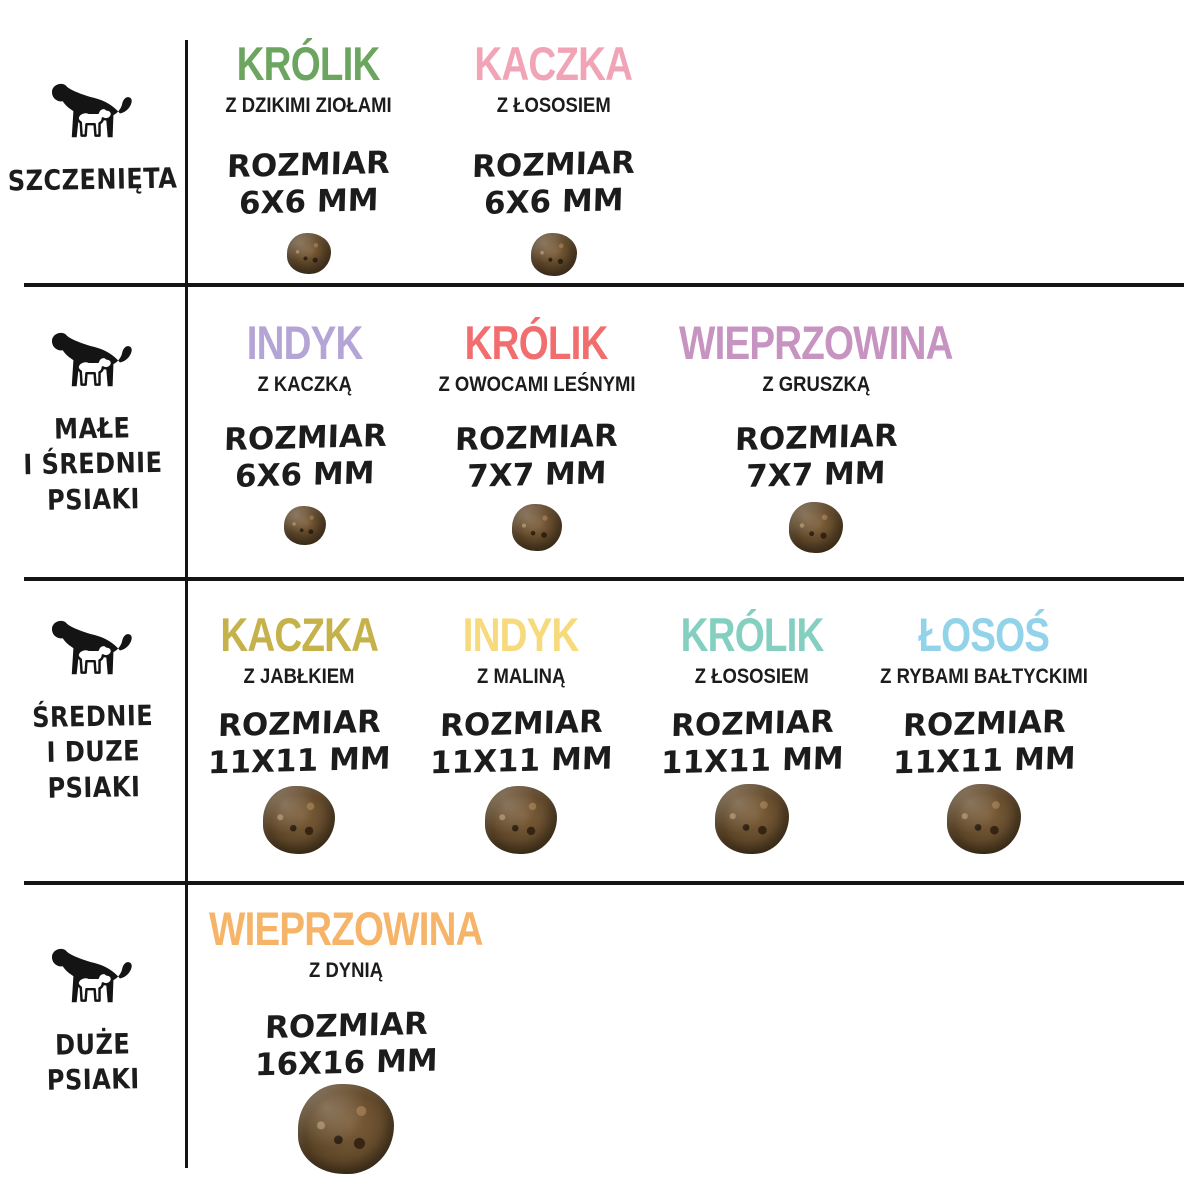 Image resolution: width=1200 pixels, height=1200 pixels. I want to click on group-label-cell: ŚREDNIE I DUZE PSIAKI, so click(93, 731).